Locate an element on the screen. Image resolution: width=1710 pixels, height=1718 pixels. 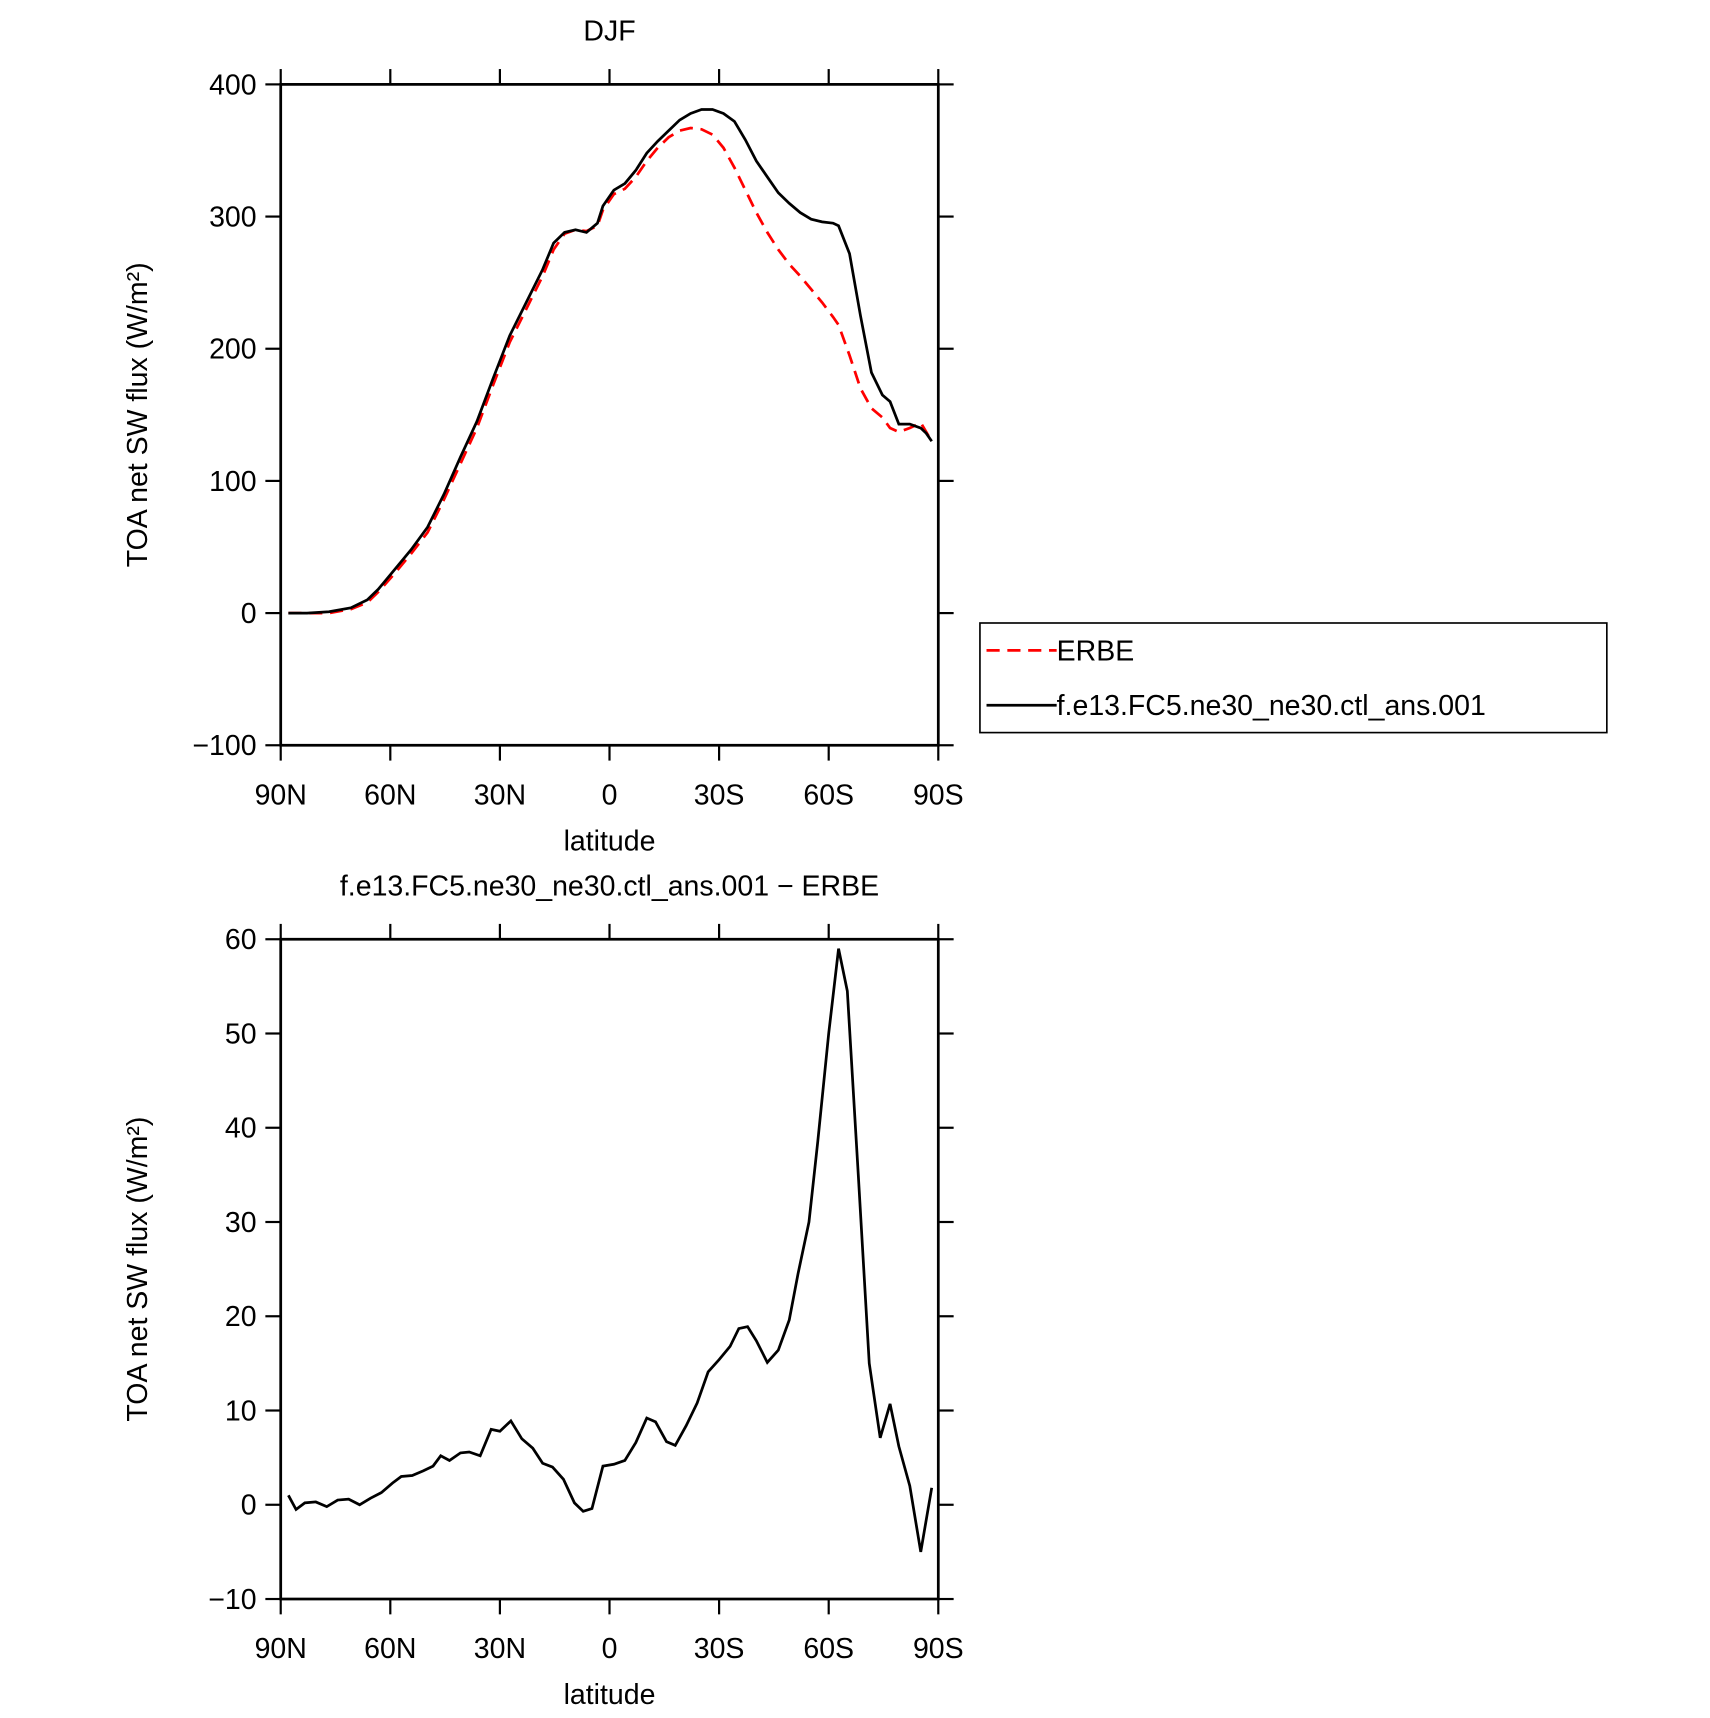
y-tick-label: 30 is located at coordinates (241, 1223).